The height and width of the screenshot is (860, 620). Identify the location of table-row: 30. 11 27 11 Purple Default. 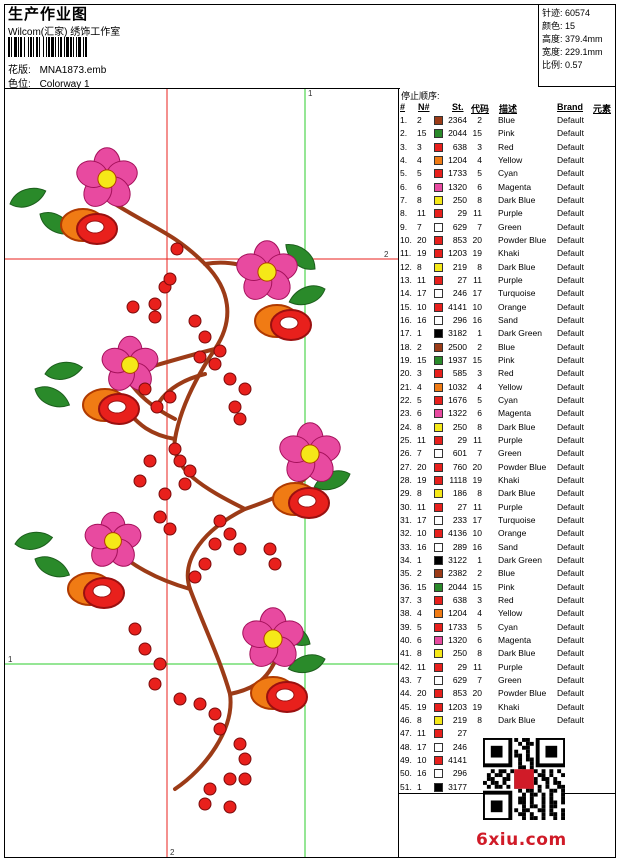
(508, 507).